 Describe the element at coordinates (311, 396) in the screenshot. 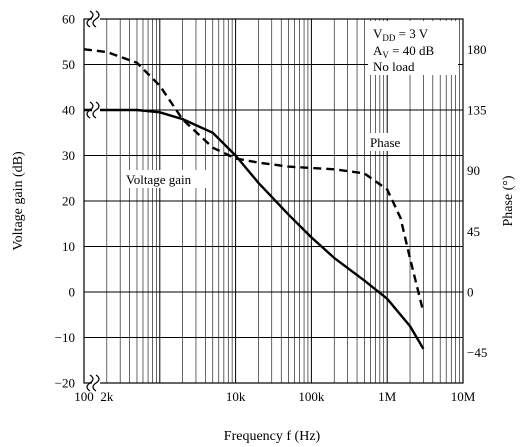

I see `x-tick-label: 100k` at that location.